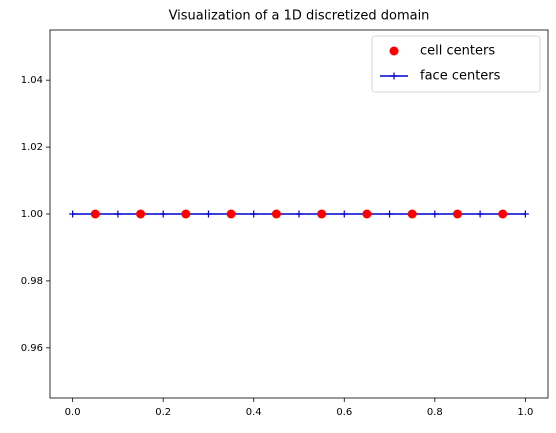 Image resolution: width=556 pixels, height=433 pixels. What do you see at coordinates (32, 80) in the screenshot?
I see `y-tick-label: 1.04` at bounding box center [32, 80].